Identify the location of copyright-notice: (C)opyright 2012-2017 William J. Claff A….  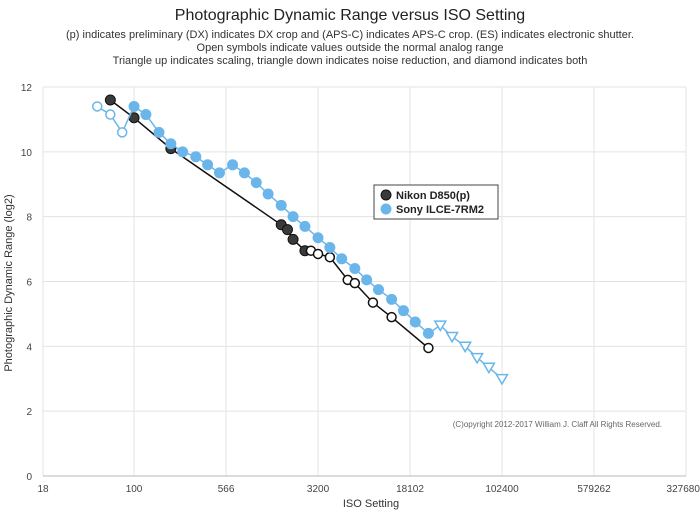
(557, 424).